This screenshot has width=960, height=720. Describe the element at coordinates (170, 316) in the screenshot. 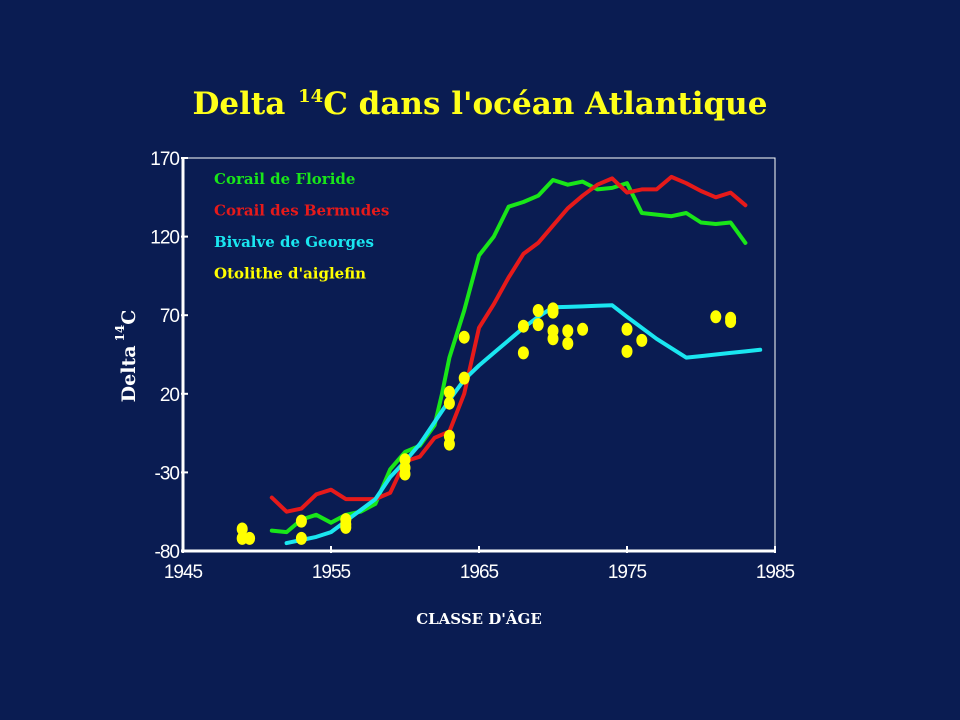

I see `y-tick-label: 70` at that location.